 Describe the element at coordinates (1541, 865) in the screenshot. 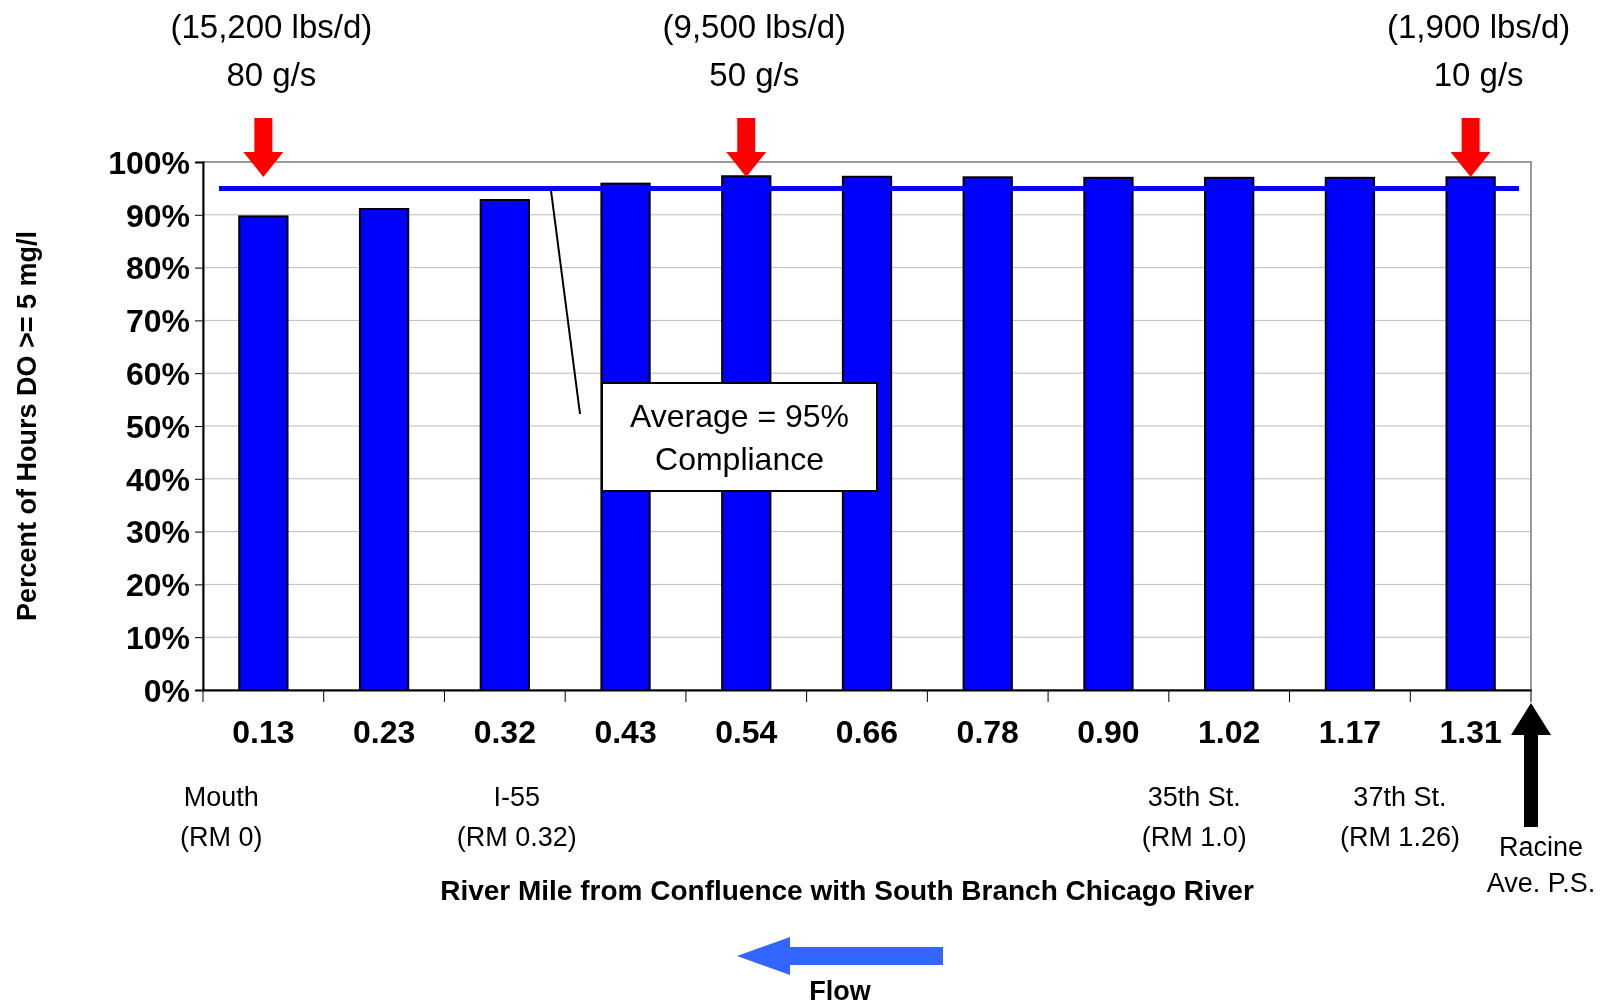

I see `text: Racine Ave. P.S.` at that location.